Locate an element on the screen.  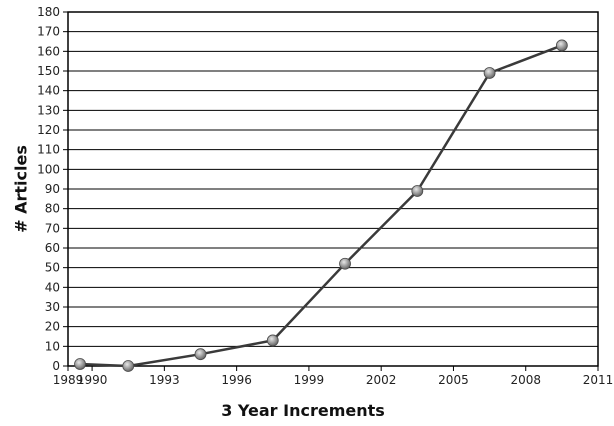
y-tick-label: 120 is located at coordinates (48, 130).